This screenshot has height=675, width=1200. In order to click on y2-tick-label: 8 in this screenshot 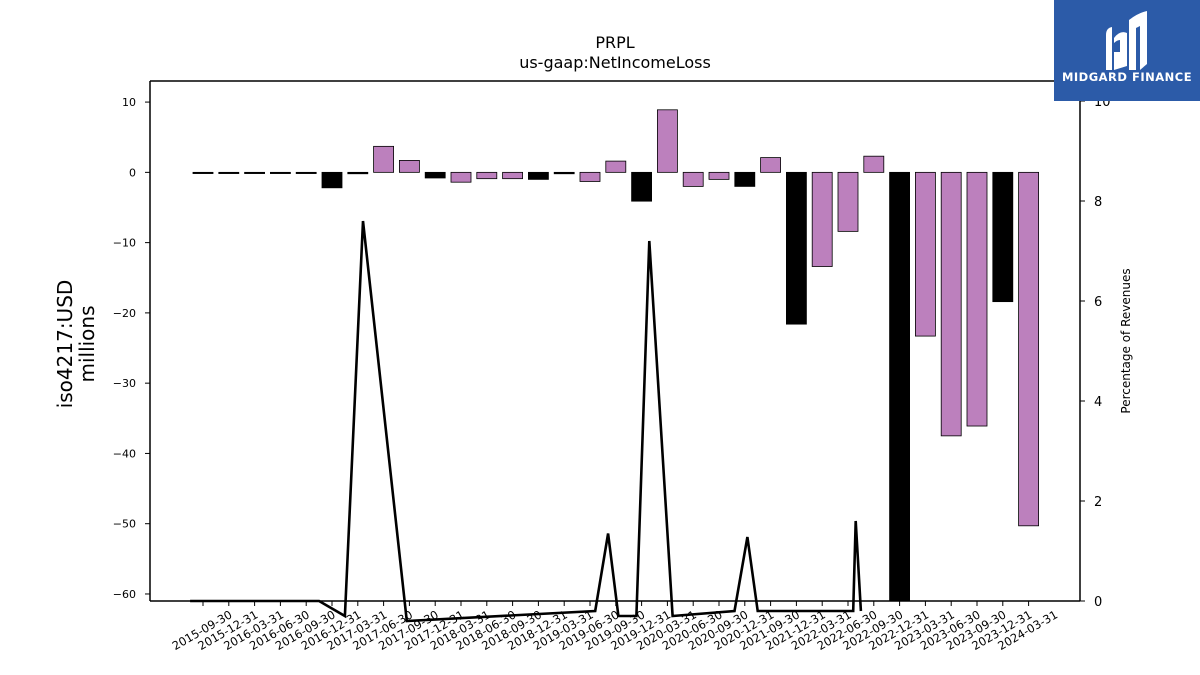, I will do `click(1098, 202)`.